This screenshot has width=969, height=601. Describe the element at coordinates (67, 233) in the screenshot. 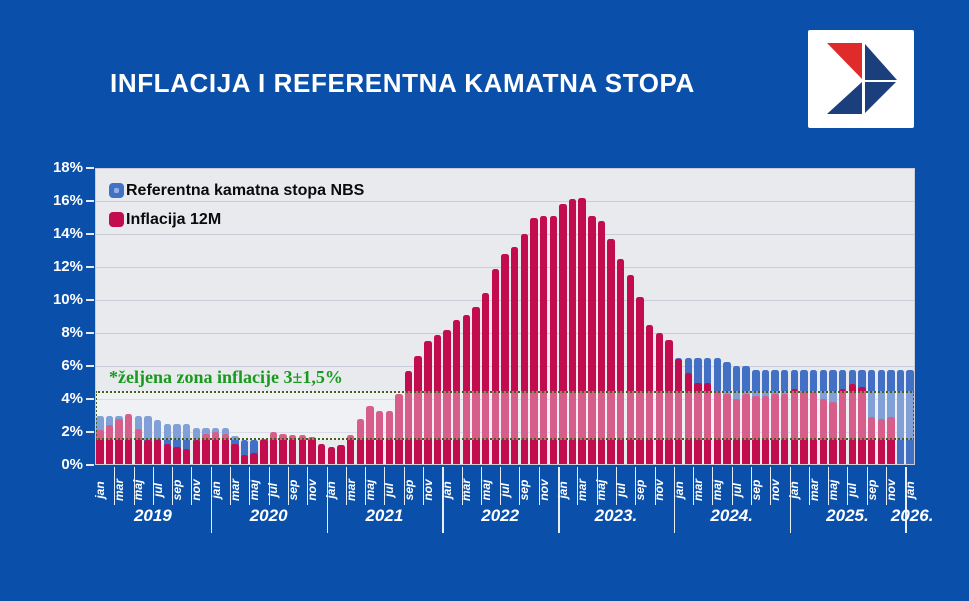

I see `y-tick-label: 14%` at that location.